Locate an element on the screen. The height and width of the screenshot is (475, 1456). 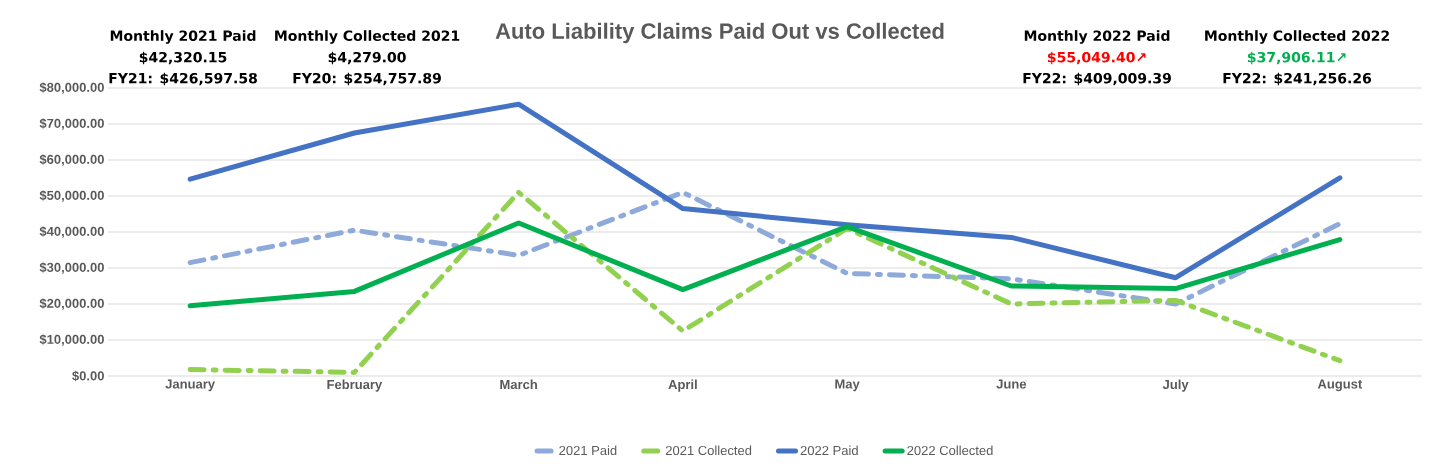
y-tick-label: $10,000.00 is located at coordinates (71, 340).